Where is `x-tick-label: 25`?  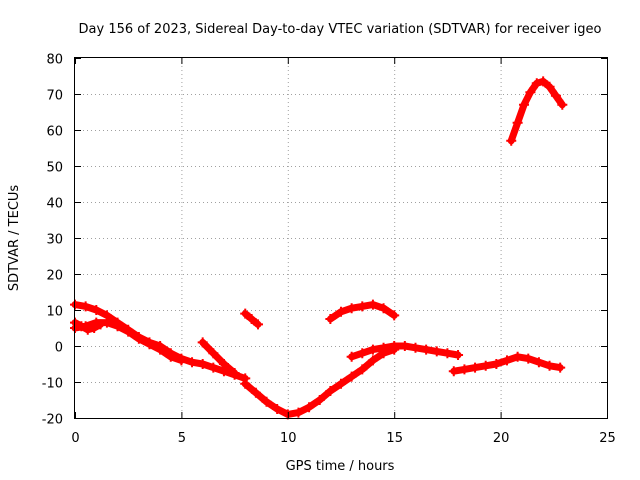 x-tick-label: 25 is located at coordinates (607, 438).